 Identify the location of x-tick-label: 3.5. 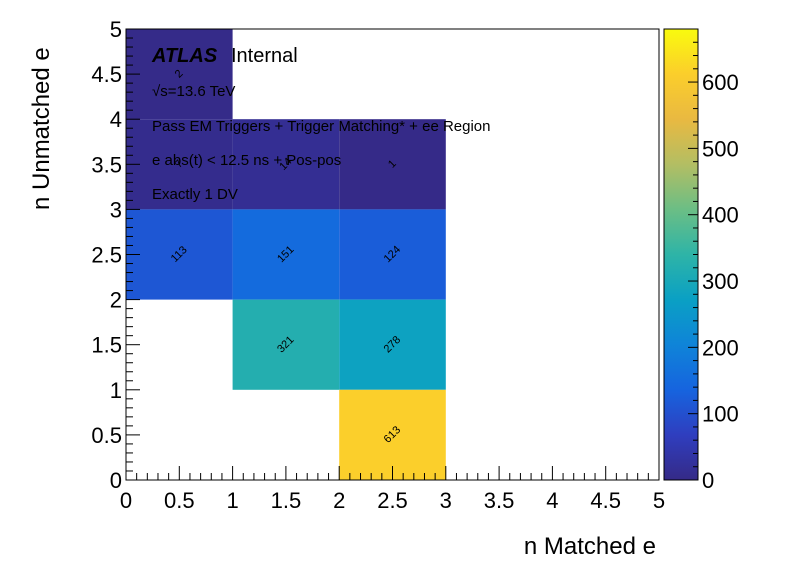
(499, 500).